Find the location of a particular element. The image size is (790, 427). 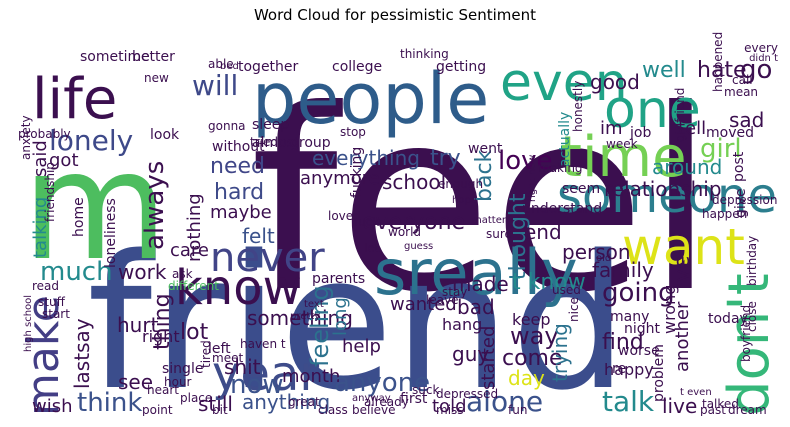

word-cloud-word: got is located at coordinates (64, 160).